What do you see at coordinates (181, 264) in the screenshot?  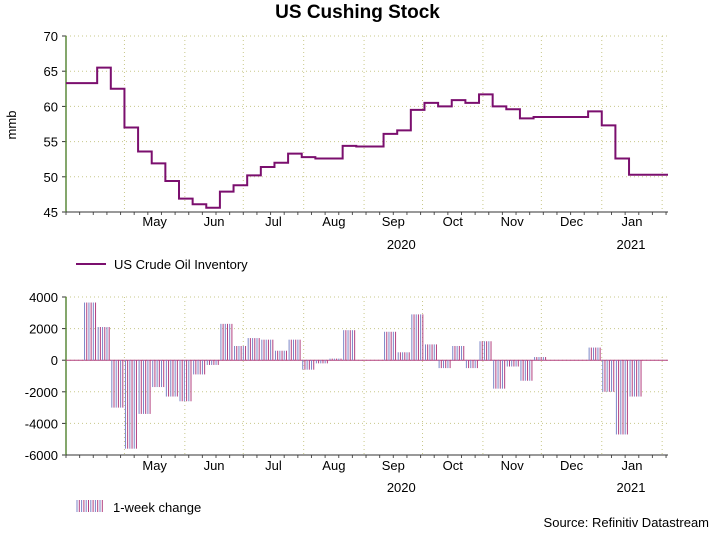 I see `legend-label: US Crude Oil Inventory` at bounding box center [181, 264].